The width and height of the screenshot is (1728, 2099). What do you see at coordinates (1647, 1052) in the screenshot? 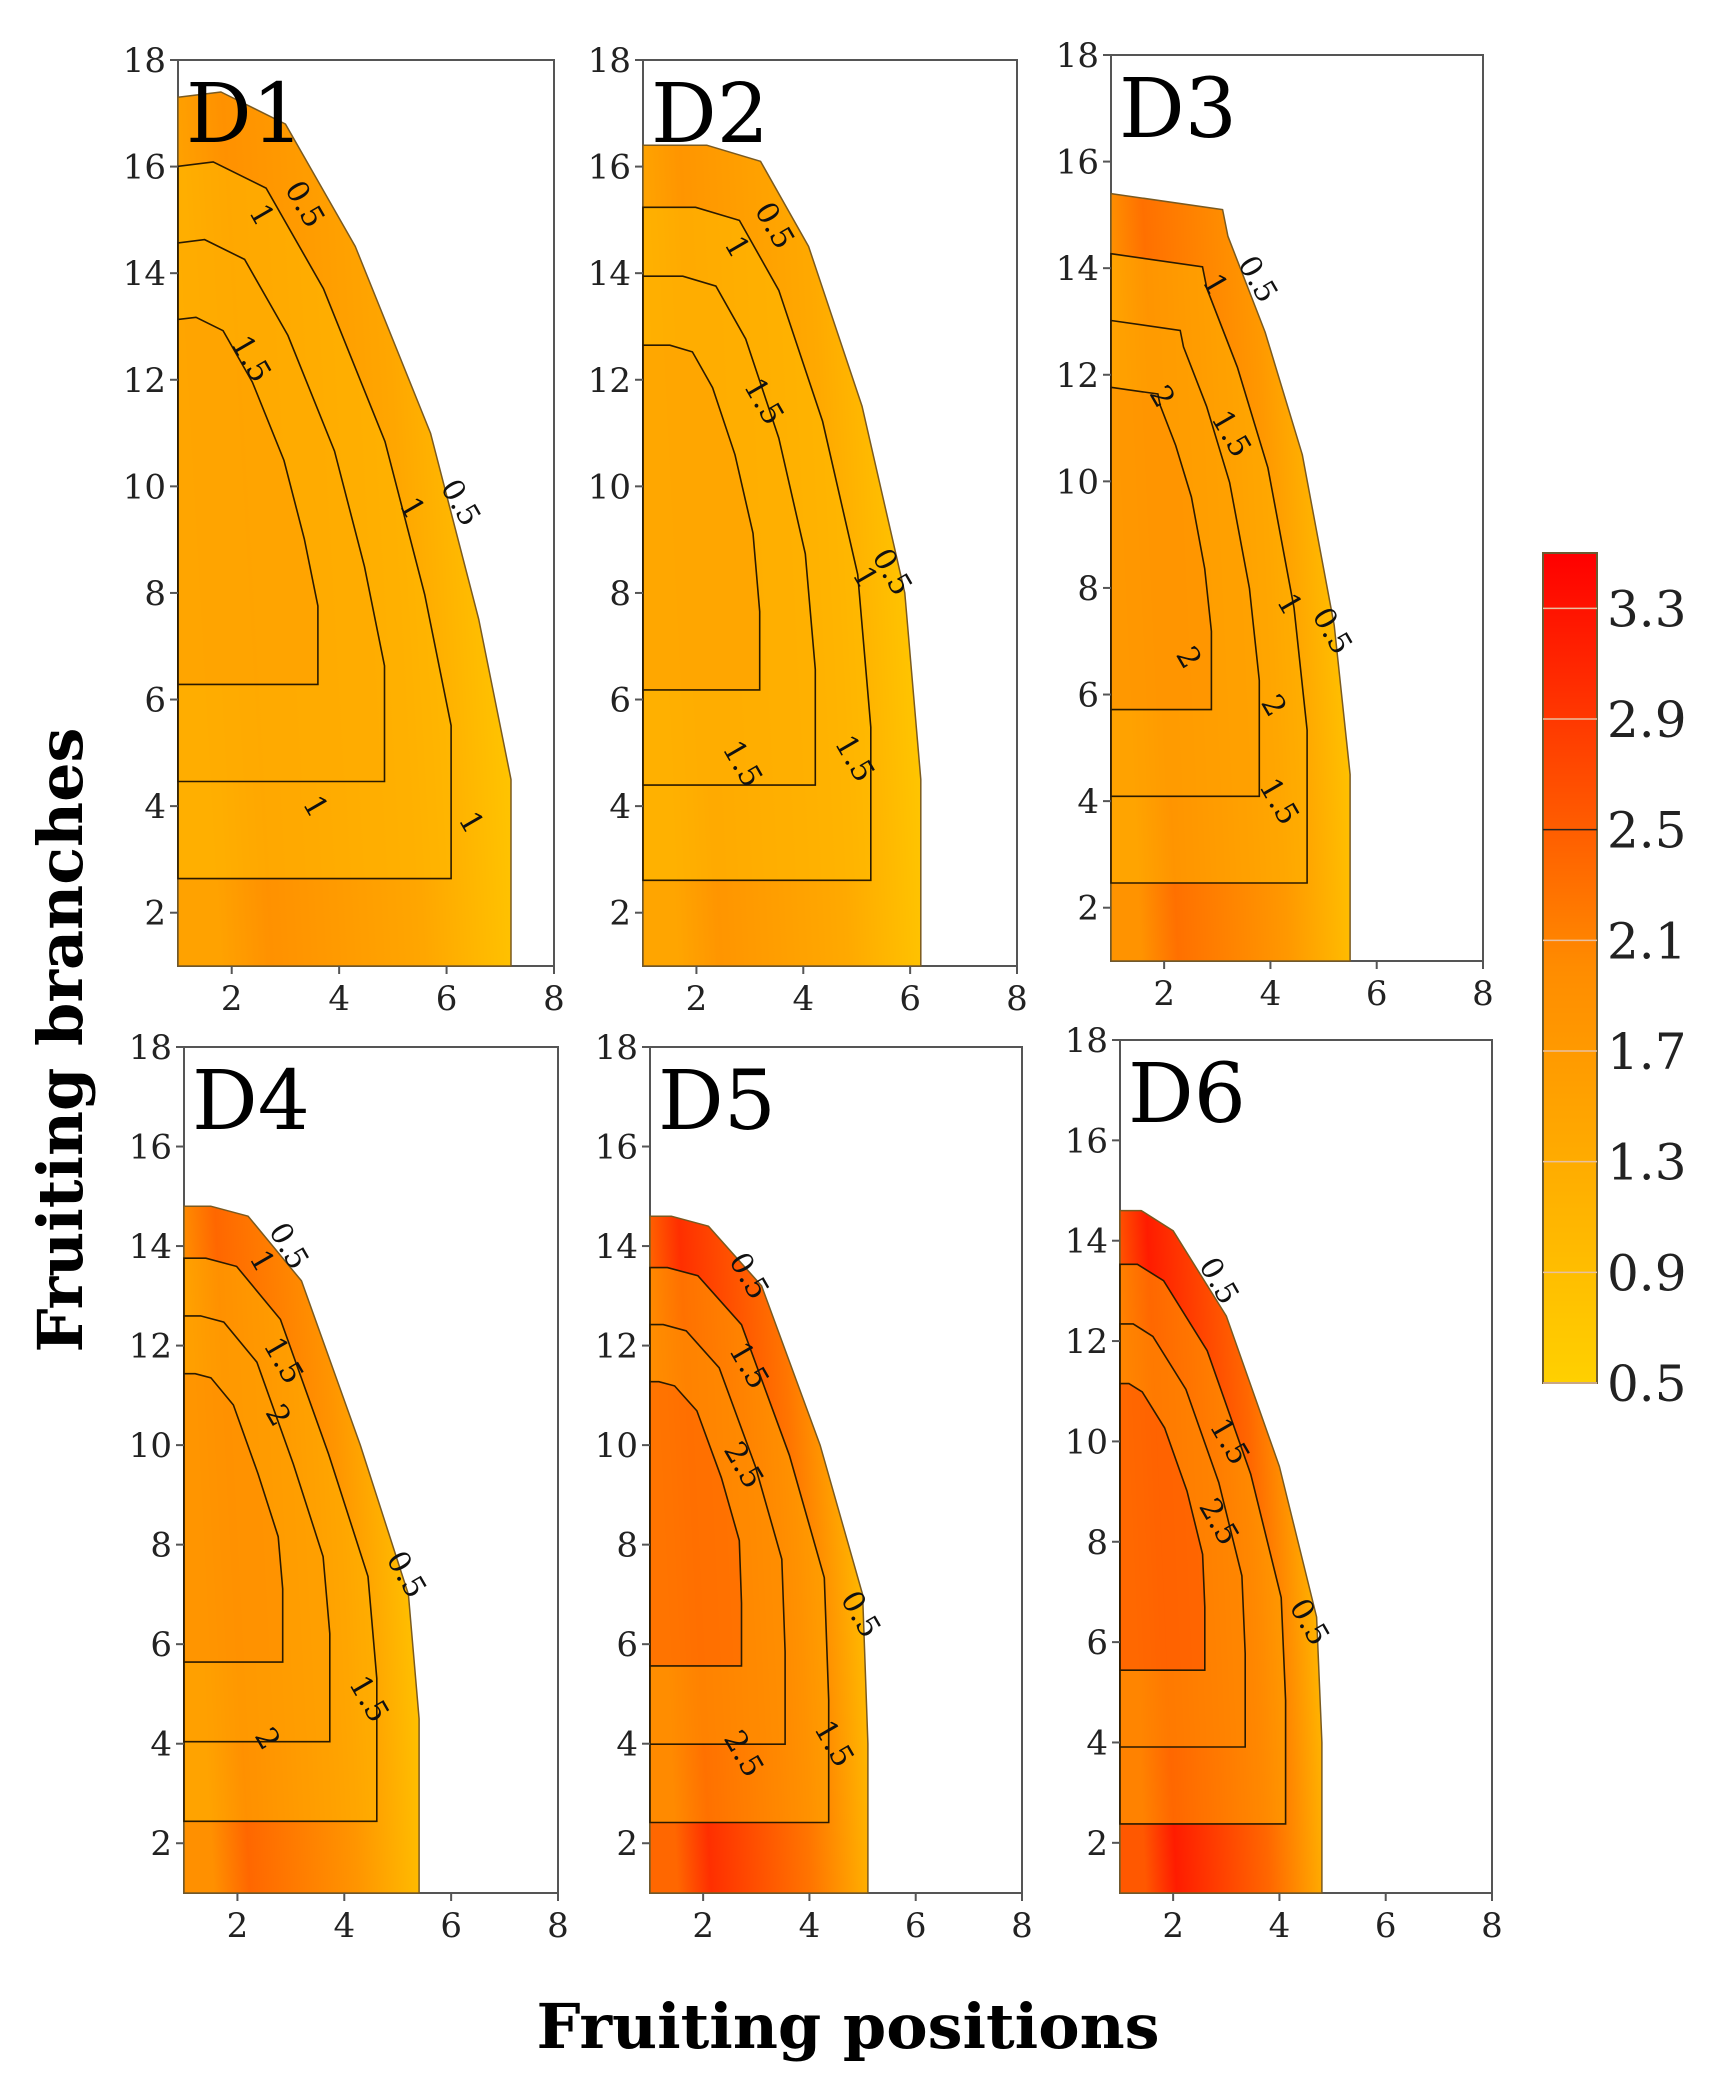
I see `colorbar-tick-label: 1.7` at bounding box center [1647, 1052].